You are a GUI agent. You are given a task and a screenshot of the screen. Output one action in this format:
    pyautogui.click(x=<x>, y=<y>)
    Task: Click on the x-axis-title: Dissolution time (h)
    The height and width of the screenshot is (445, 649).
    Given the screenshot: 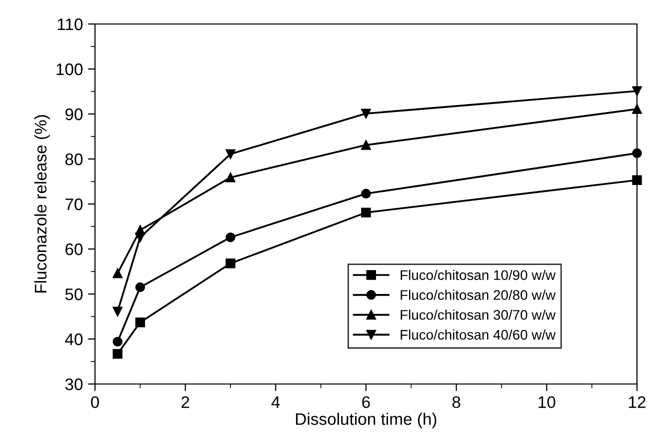 What is the action you would take?
    pyautogui.click(x=366, y=420)
    